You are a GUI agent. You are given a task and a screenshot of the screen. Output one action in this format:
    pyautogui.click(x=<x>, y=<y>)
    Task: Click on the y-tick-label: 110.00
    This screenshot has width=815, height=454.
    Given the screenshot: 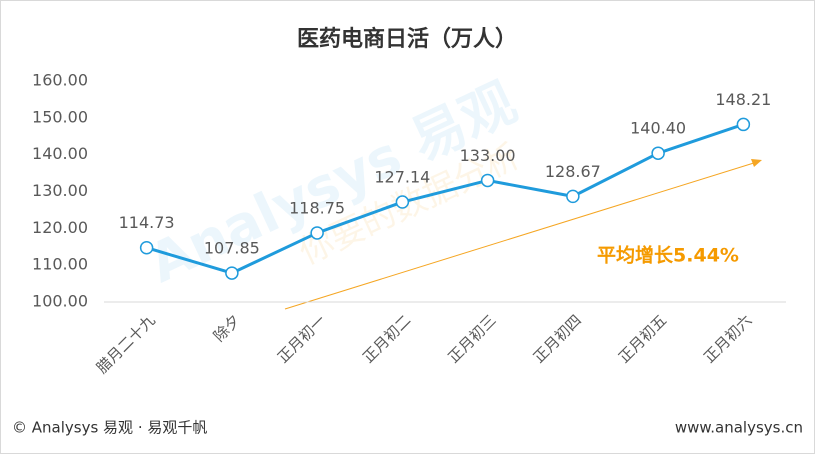 What is the action you would take?
    pyautogui.click(x=60, y=264)
    